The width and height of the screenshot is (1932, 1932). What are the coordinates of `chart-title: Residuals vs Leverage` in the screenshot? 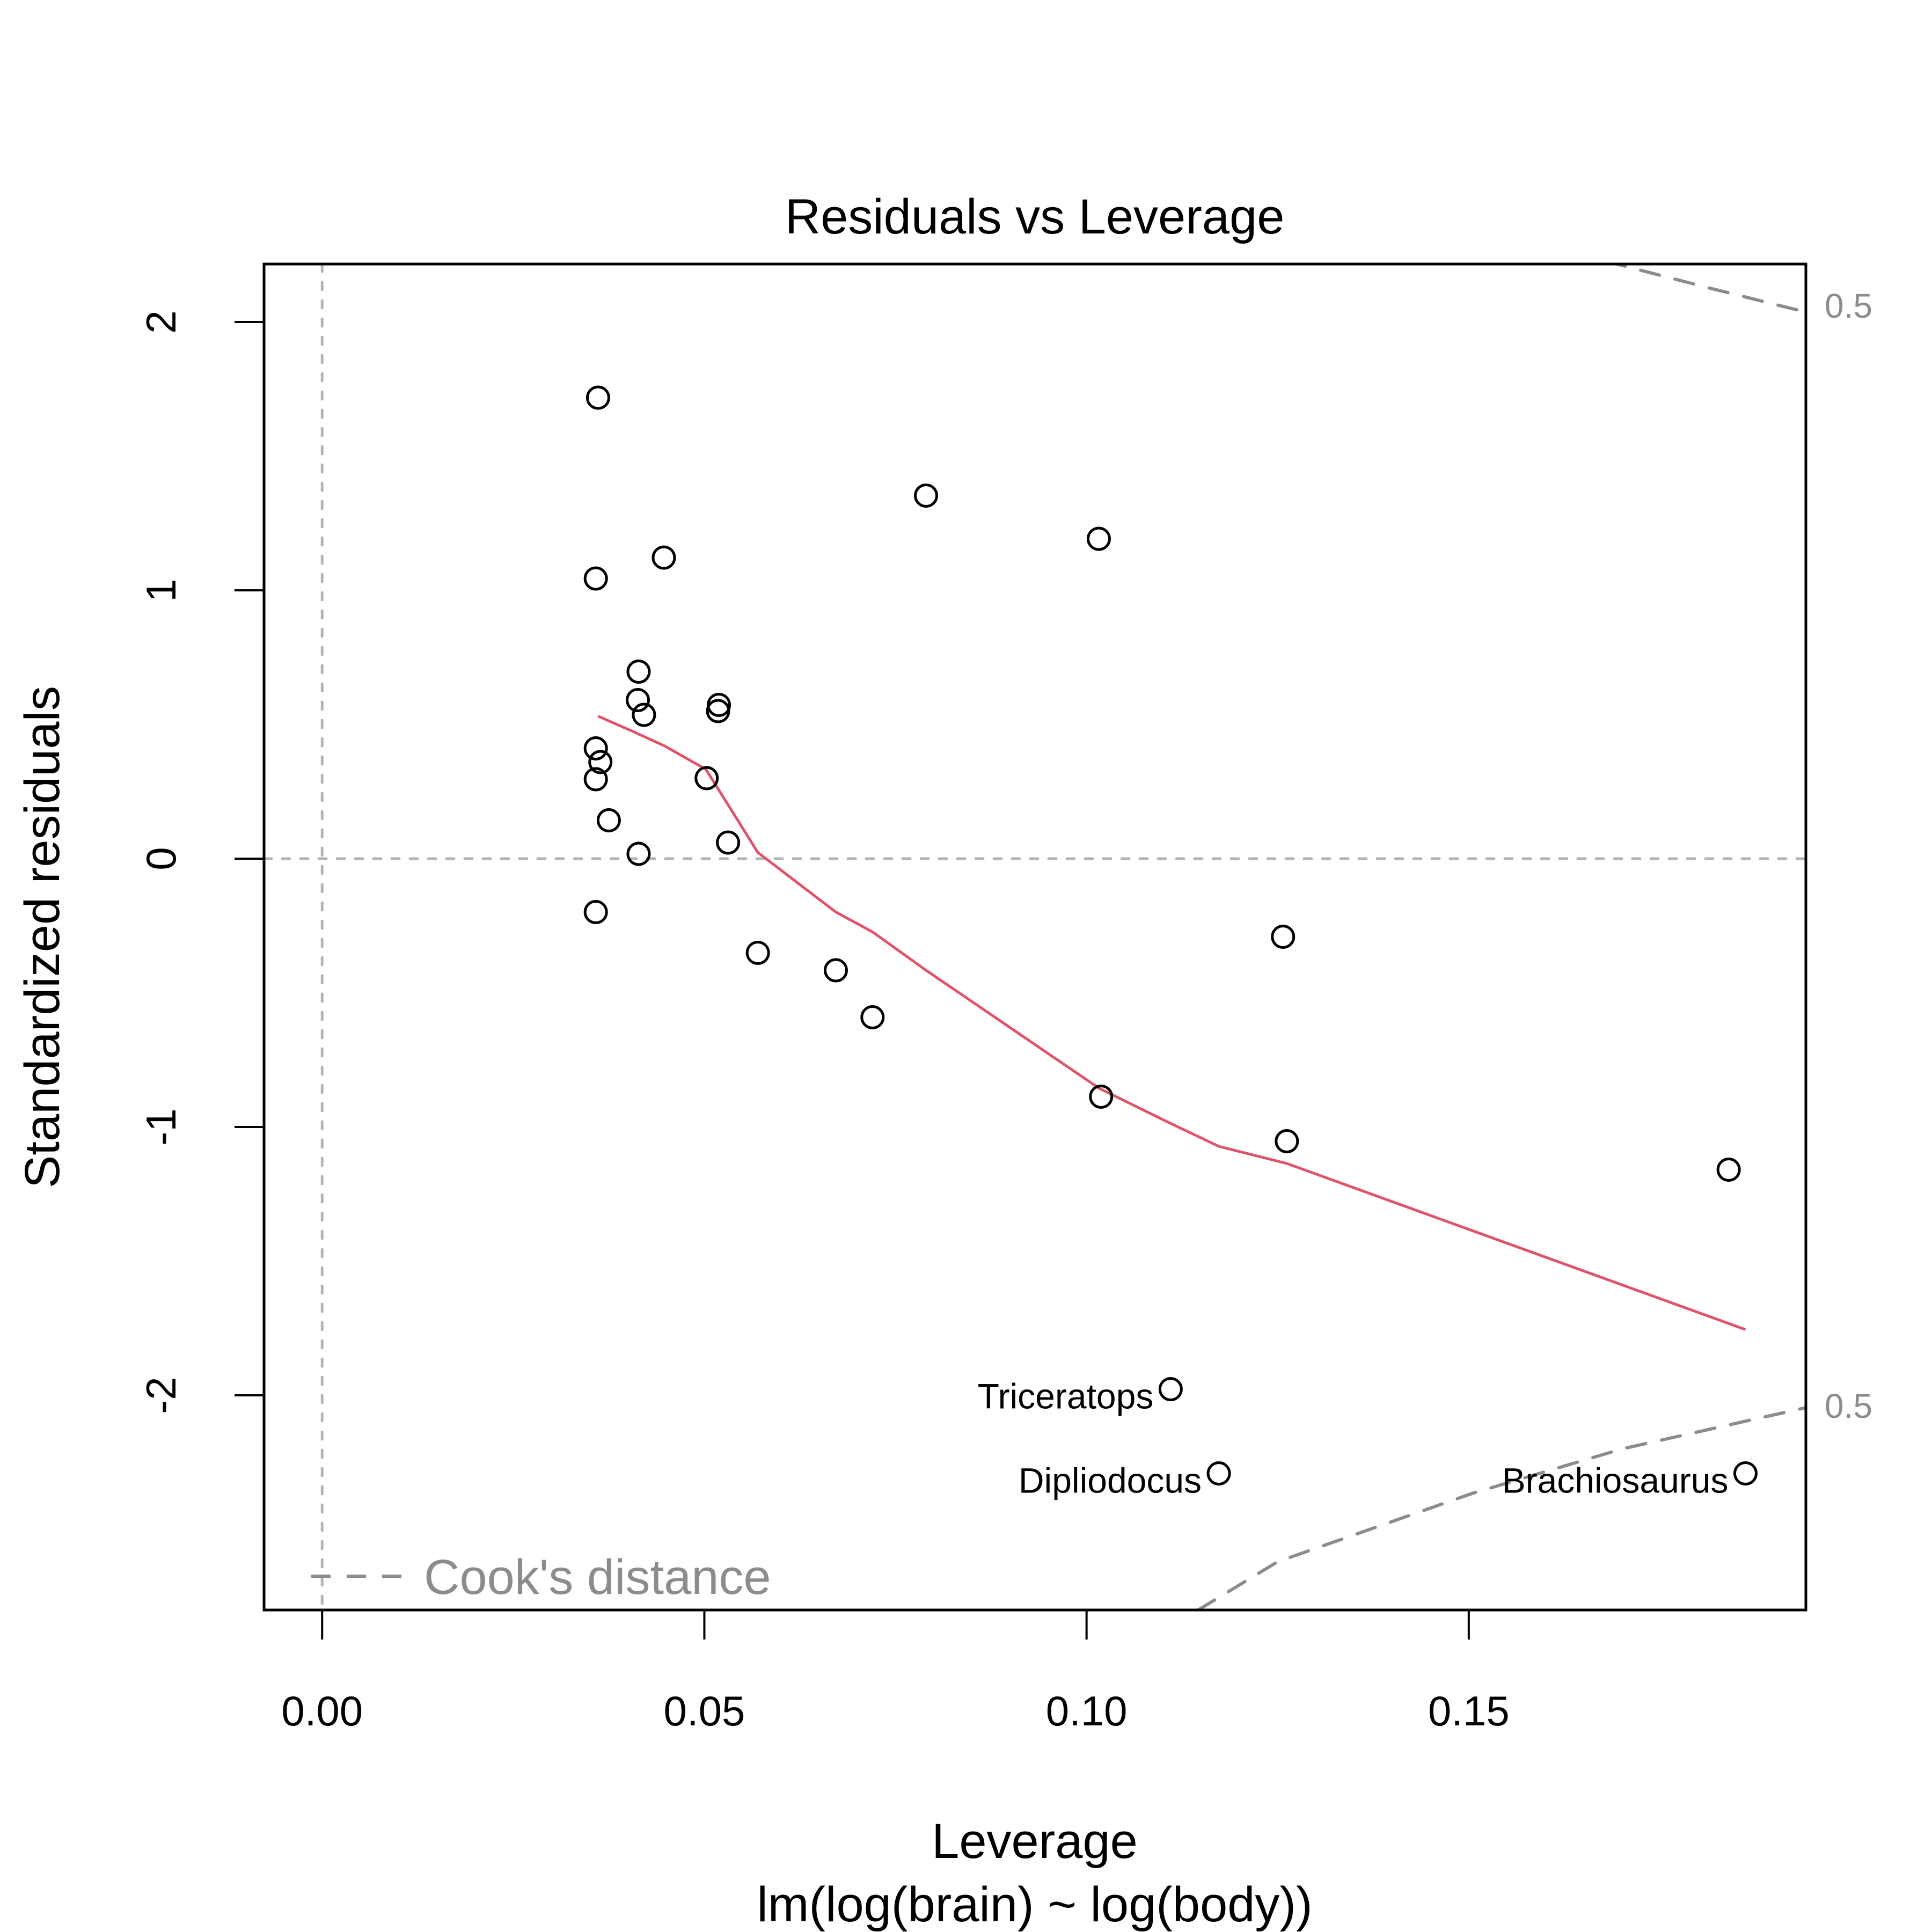 It's located at (1035, 216).